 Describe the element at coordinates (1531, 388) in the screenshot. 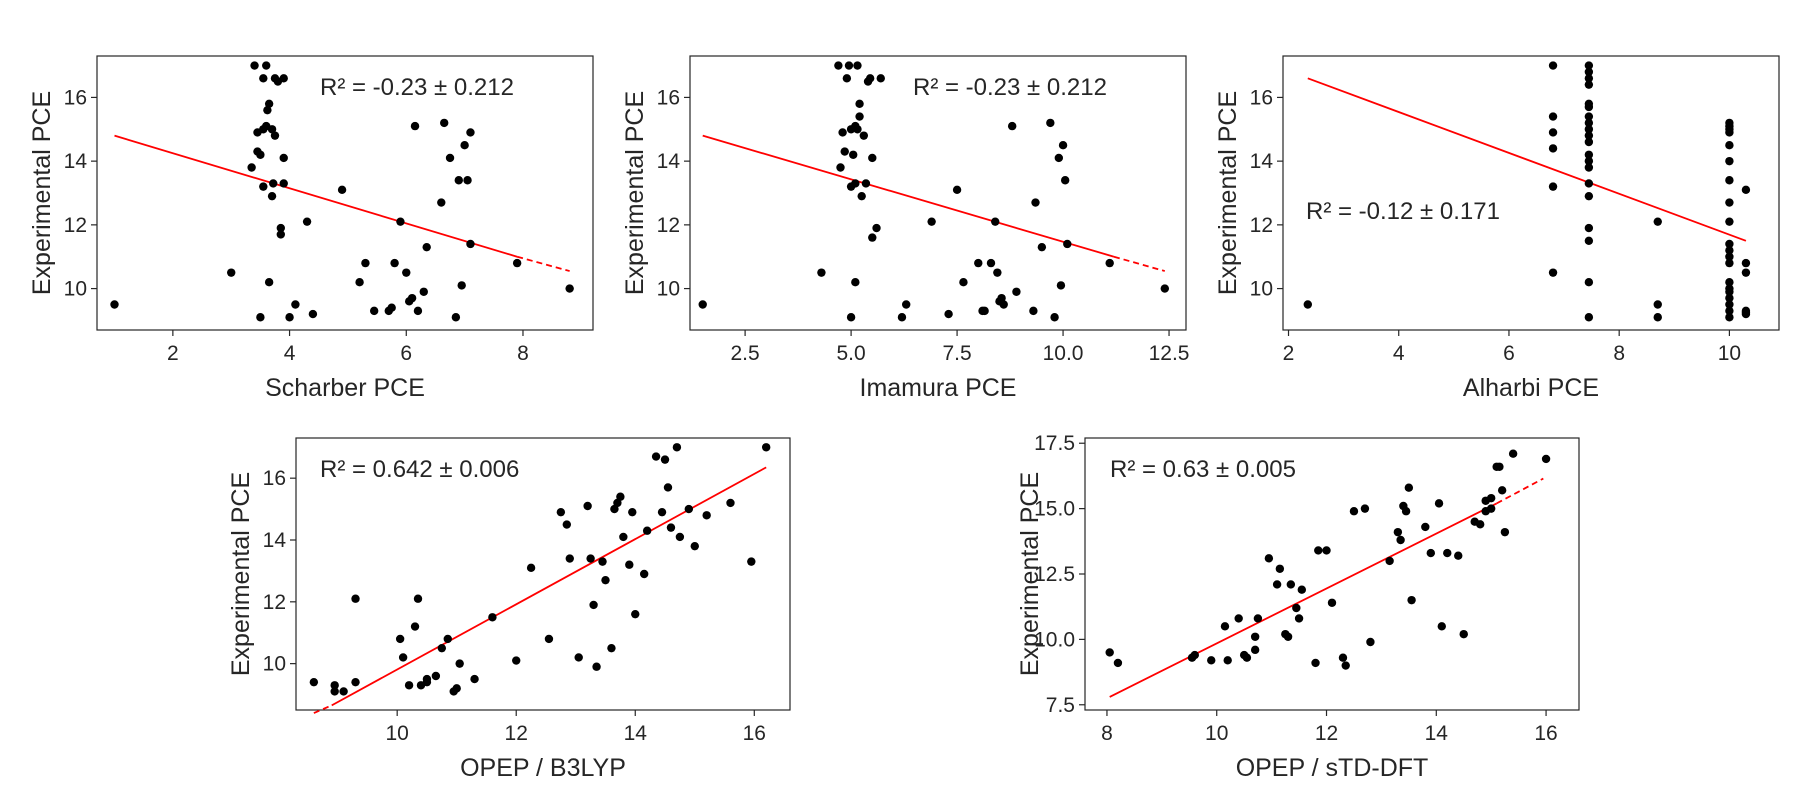

I see `x-axis-label: Alharbi PCE` at that location.